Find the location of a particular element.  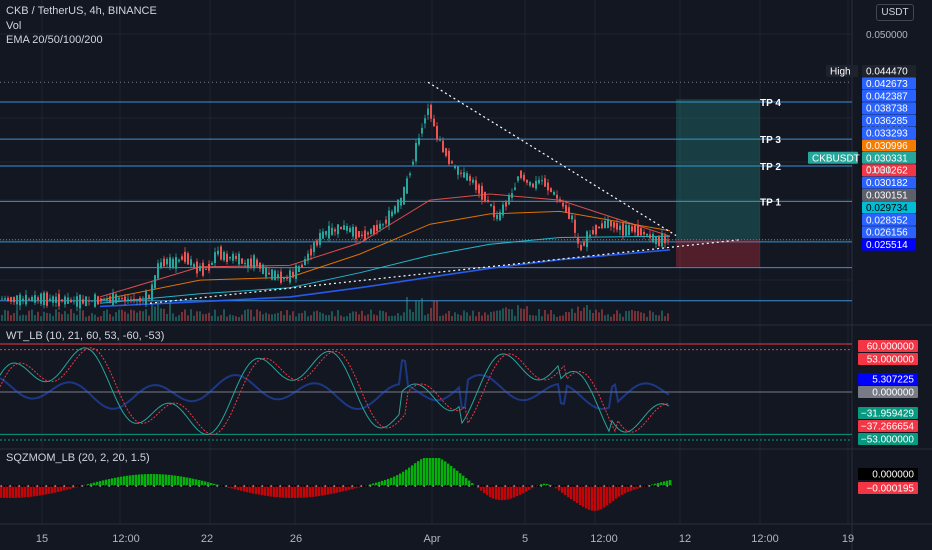

volume-legend: Vol is located at coordinates (14, 26).